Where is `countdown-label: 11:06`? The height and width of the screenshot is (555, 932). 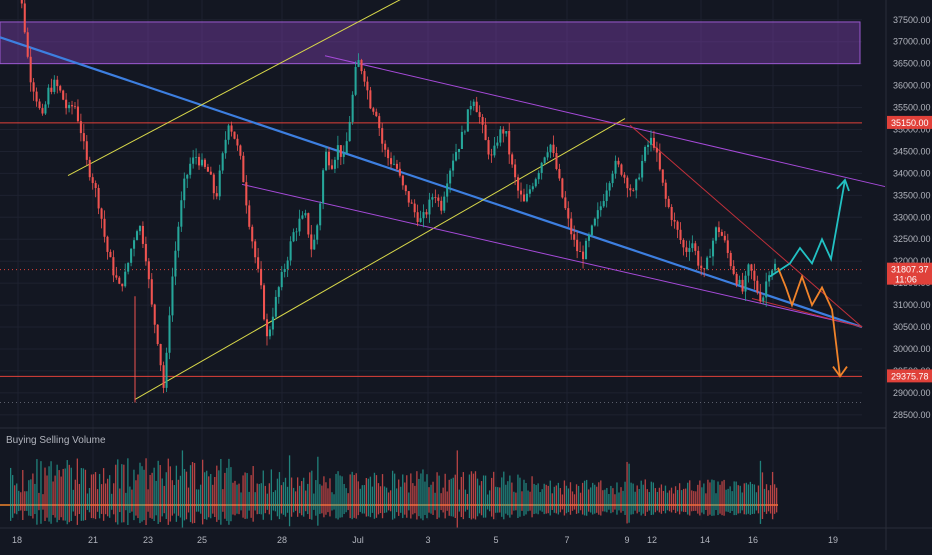
countdown-label: 11:06 is located at coordinates (906, 280).